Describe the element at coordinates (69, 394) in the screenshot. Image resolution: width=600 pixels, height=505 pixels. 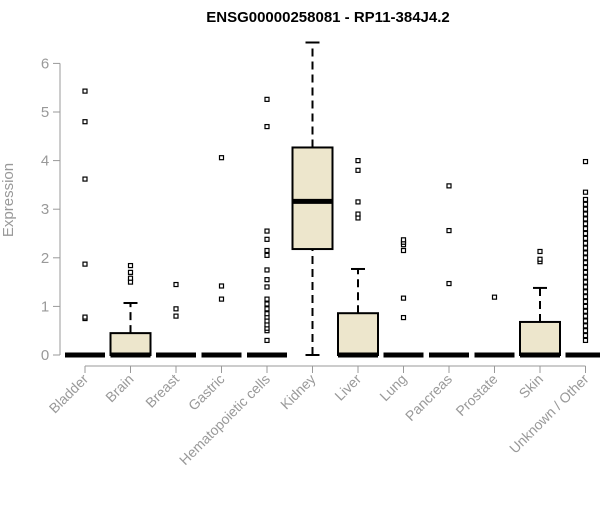
I see `x-tick-label: Bladder` at that location.